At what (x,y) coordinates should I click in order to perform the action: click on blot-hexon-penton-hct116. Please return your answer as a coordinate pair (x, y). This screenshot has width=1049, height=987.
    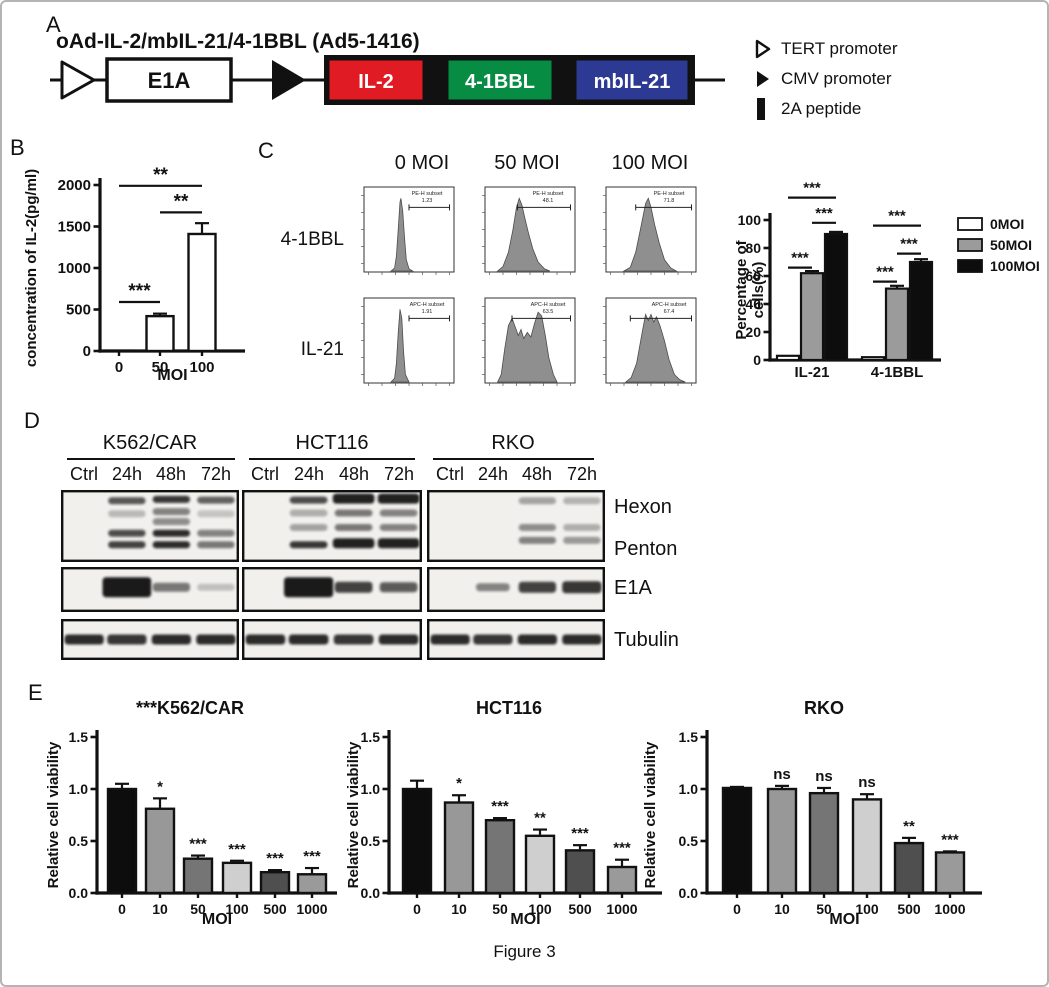
    Looking at the image, I should click on (332, 526).